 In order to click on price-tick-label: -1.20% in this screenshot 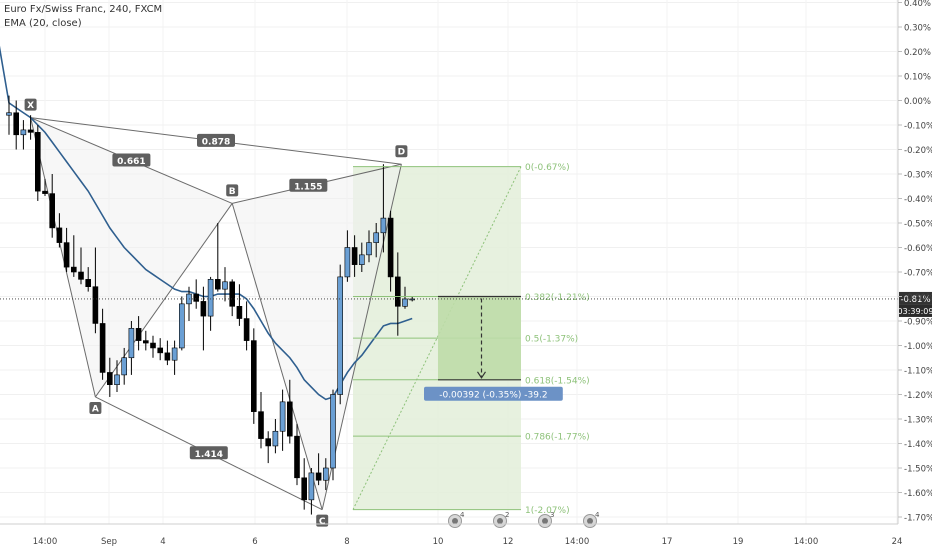, I will do `click(918, 396)`.